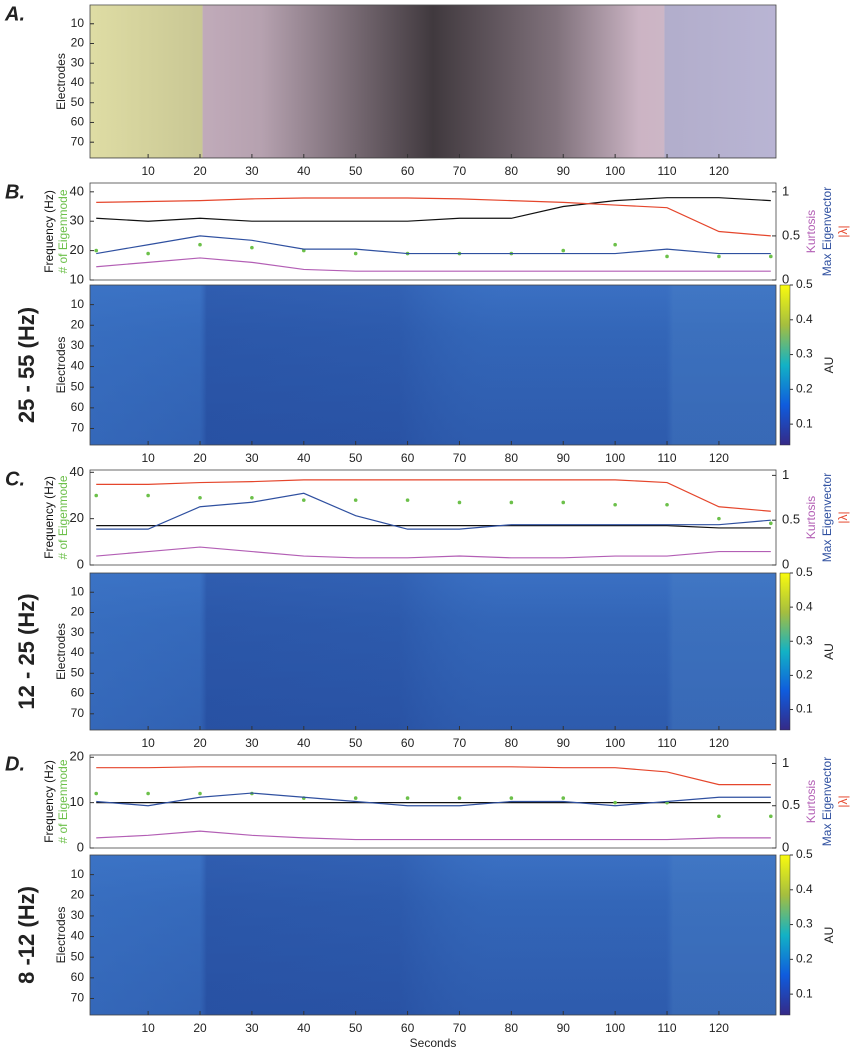 This screenshot has width=858, height=1055. I want to click on band-label: 12 - 25 (Hz), so click(26, 651).